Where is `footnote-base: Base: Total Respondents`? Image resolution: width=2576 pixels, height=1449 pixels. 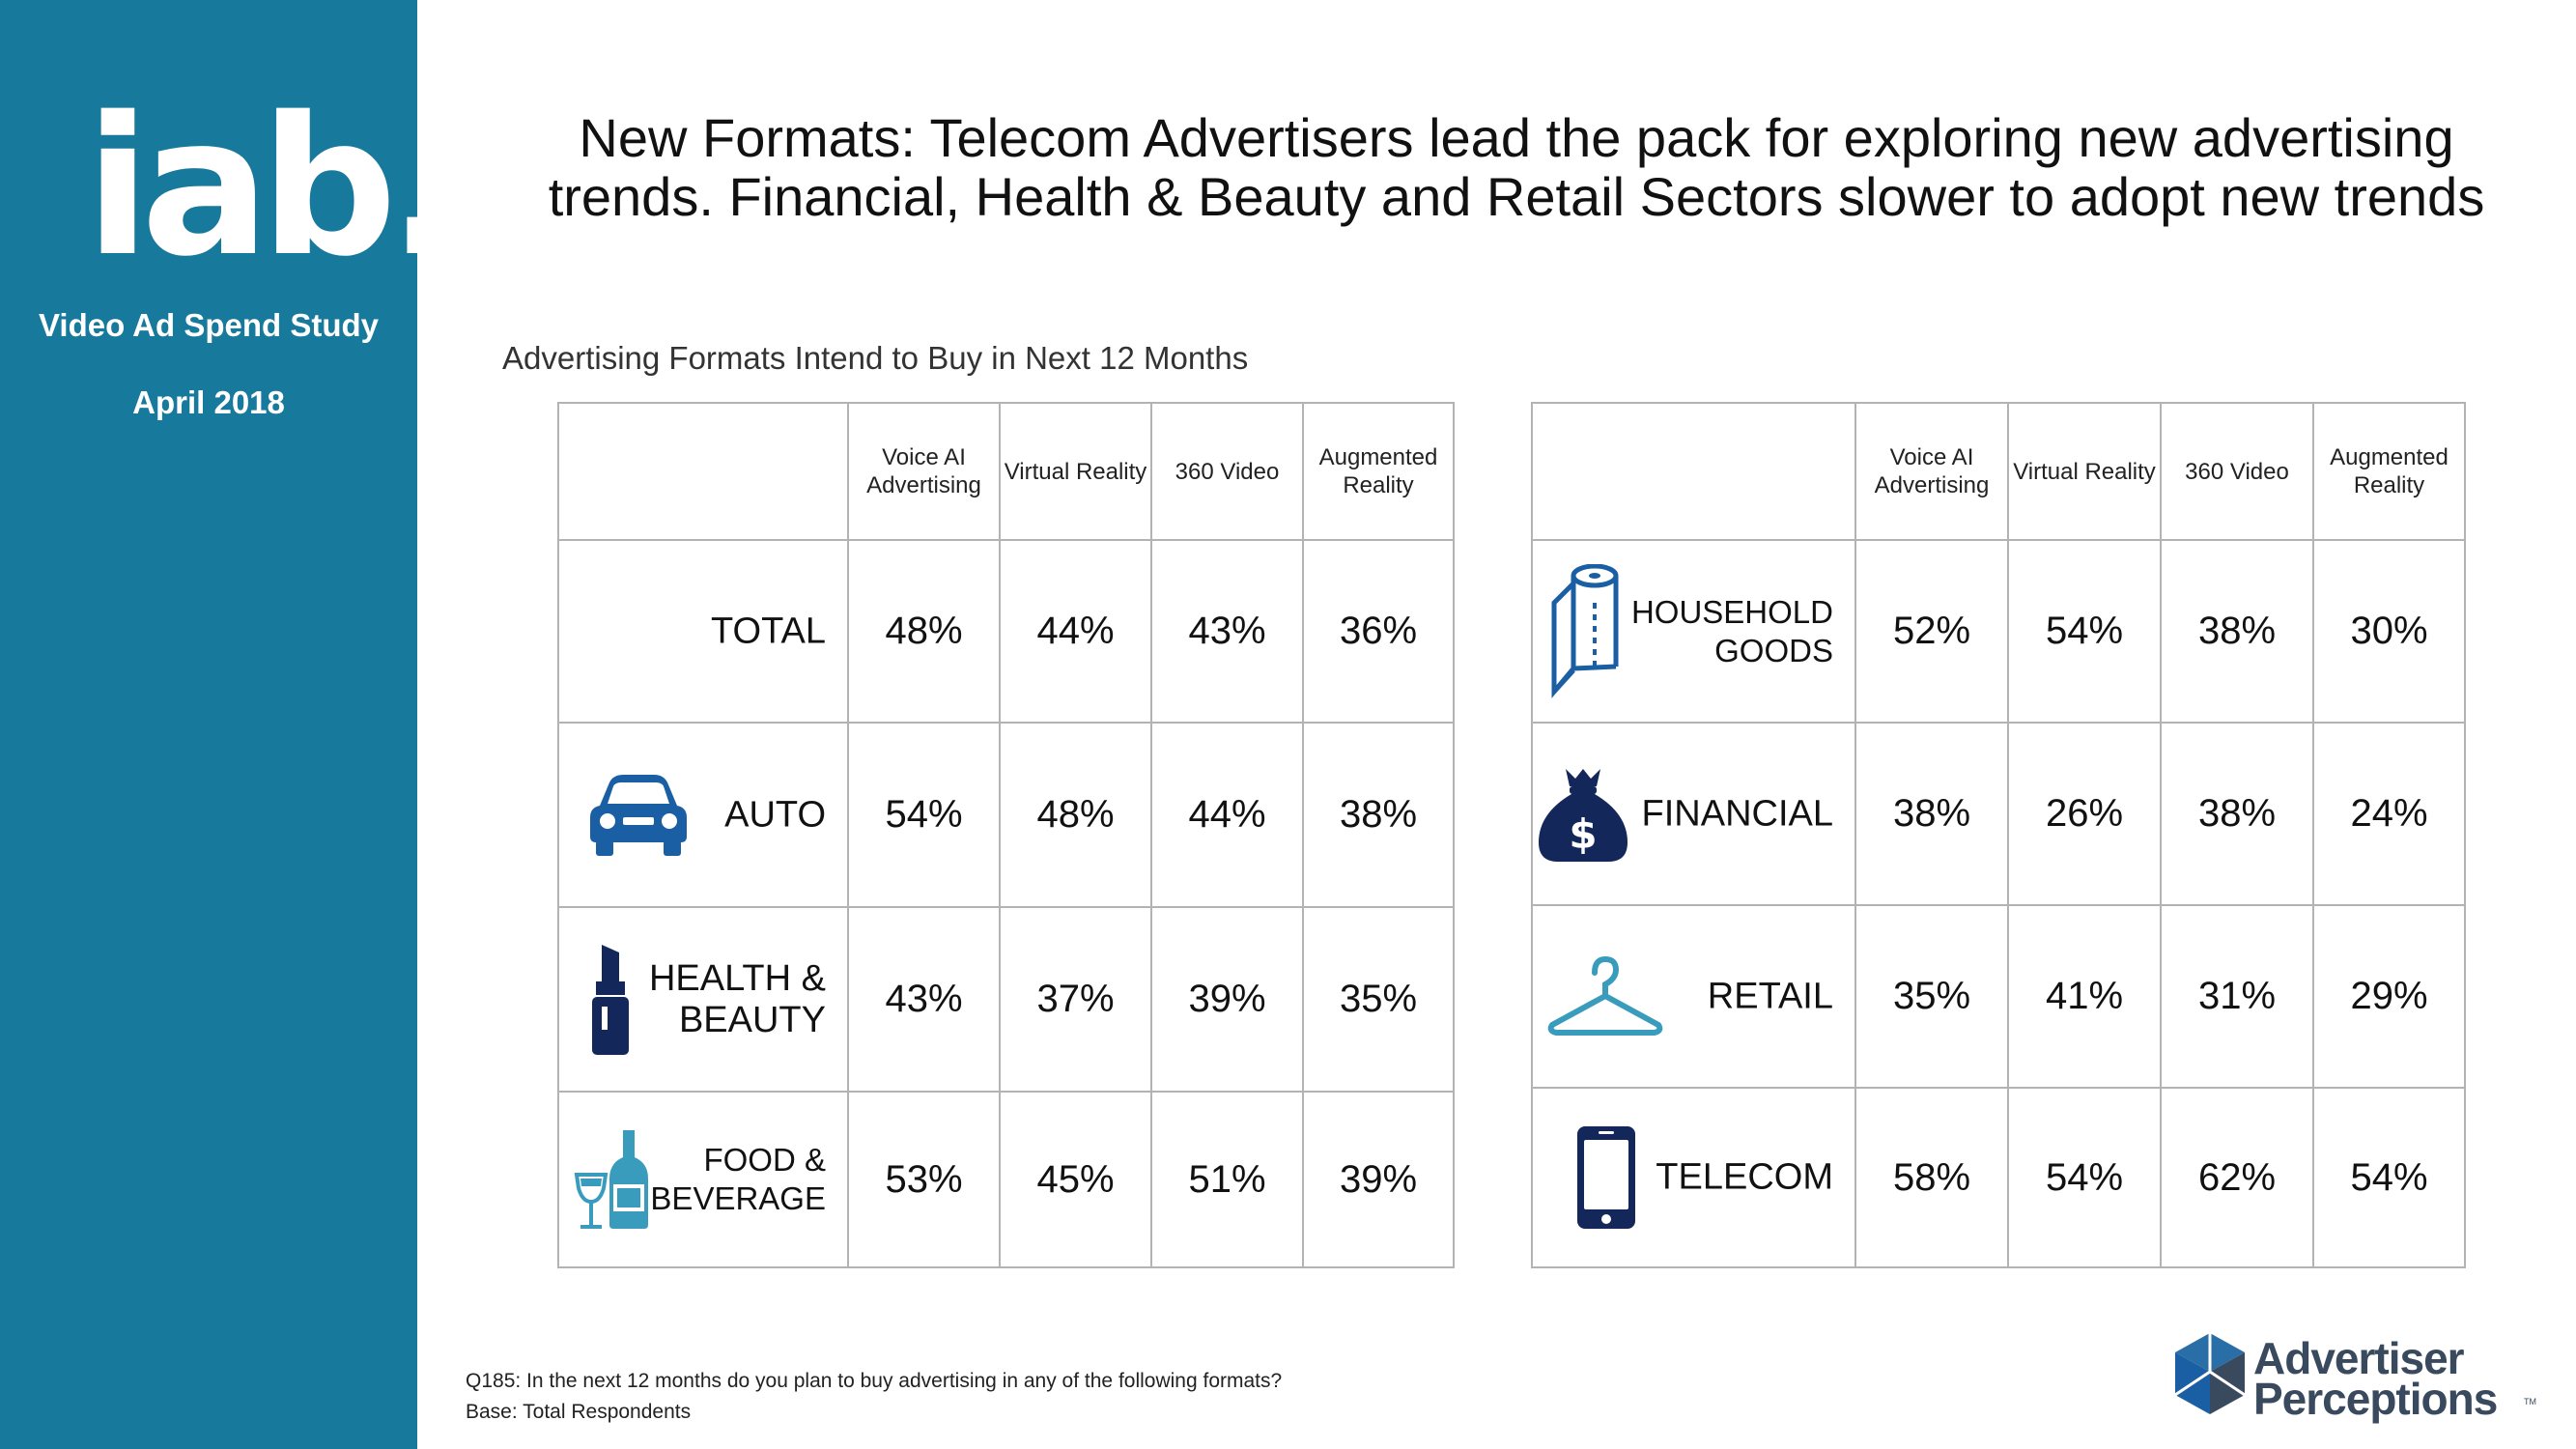
footnote-base: Base: Total Respondents is located at coordinates (579, 1412).